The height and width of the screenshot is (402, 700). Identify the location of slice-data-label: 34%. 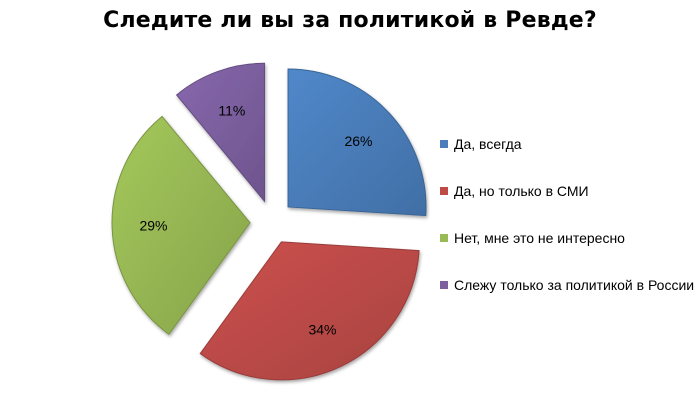
(322, 329).